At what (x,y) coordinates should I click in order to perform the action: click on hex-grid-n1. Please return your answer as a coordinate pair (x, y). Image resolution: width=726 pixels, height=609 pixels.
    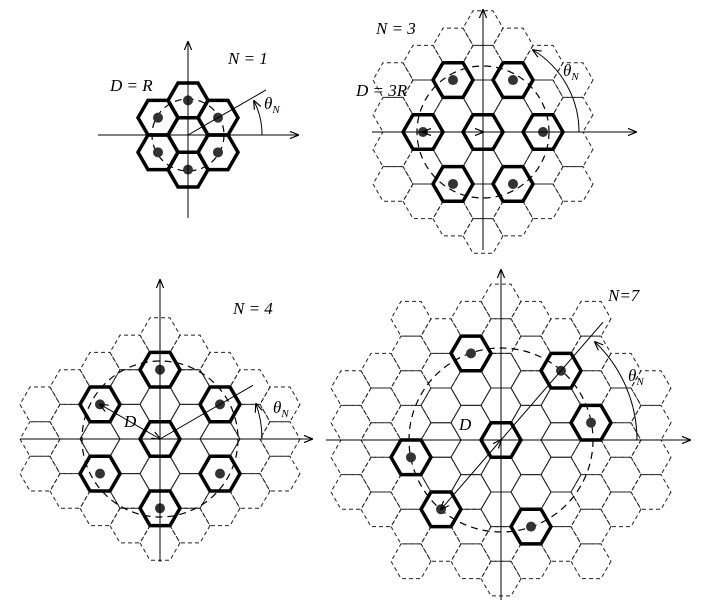
    Looking at the image, I should click on (201, 135).